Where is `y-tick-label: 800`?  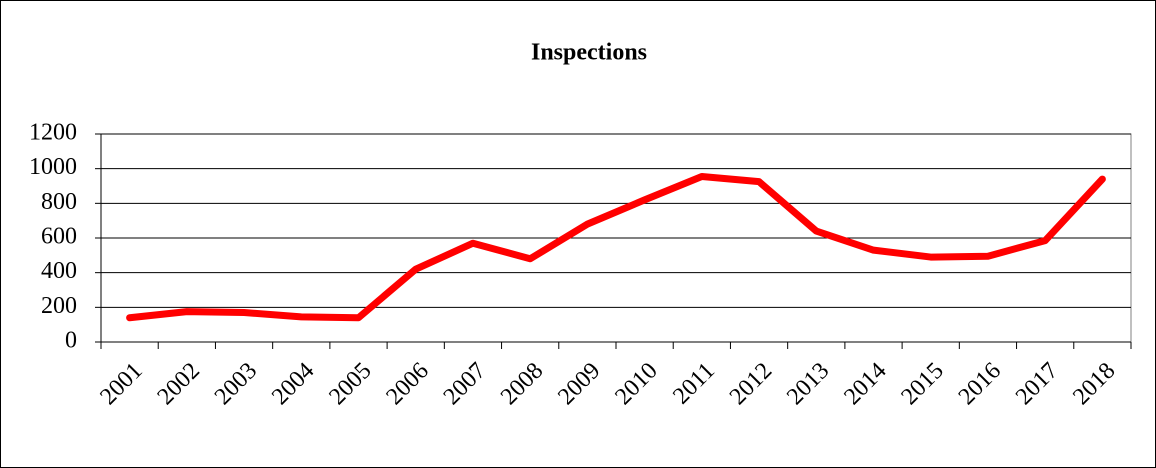
y-tick-label: 800 is located at coordinates (59, 202).